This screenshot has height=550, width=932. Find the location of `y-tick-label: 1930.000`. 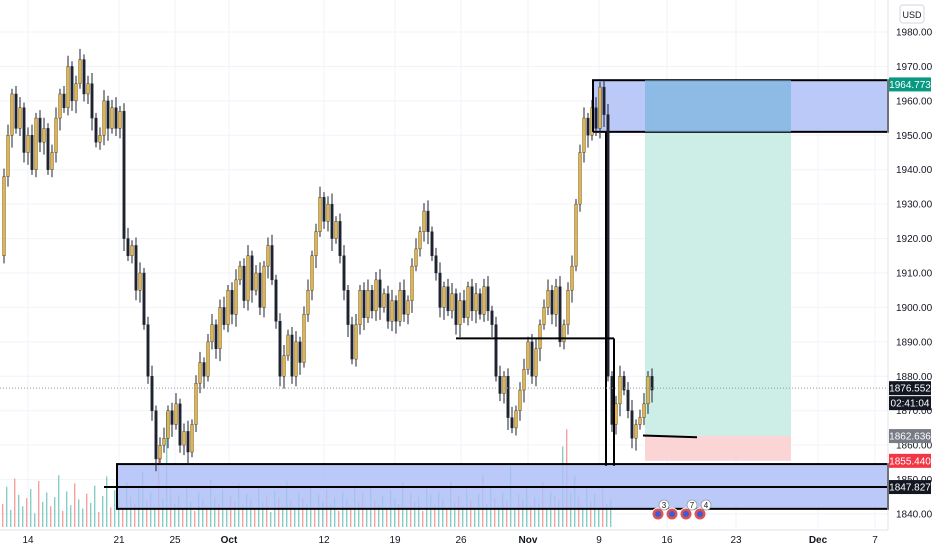

y-tick-label: 1930.000 is located at coordinates (914, 205).